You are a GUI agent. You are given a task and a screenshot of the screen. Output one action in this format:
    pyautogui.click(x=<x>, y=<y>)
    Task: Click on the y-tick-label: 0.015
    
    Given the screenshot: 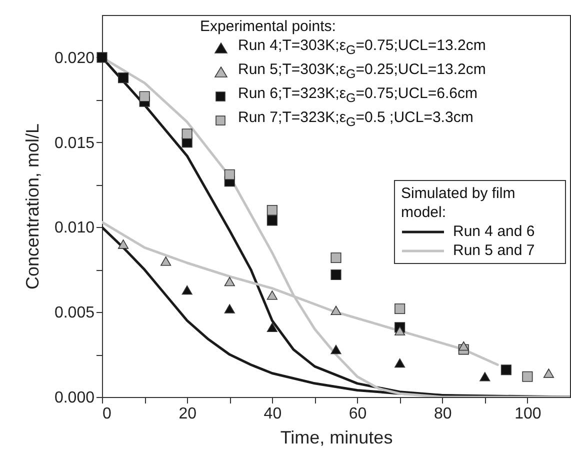 What is the action you would take?
    pyautogui.click(x=74, y=143)
    